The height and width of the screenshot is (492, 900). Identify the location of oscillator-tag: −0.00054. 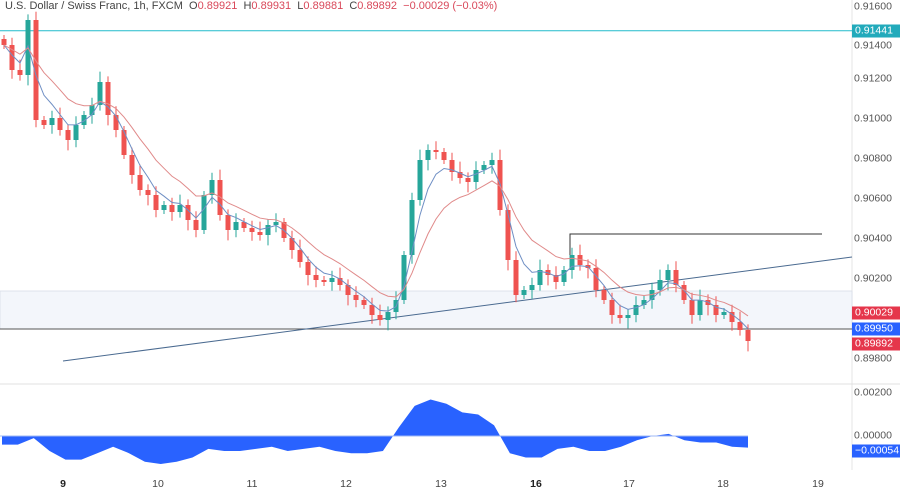
(876, 451).